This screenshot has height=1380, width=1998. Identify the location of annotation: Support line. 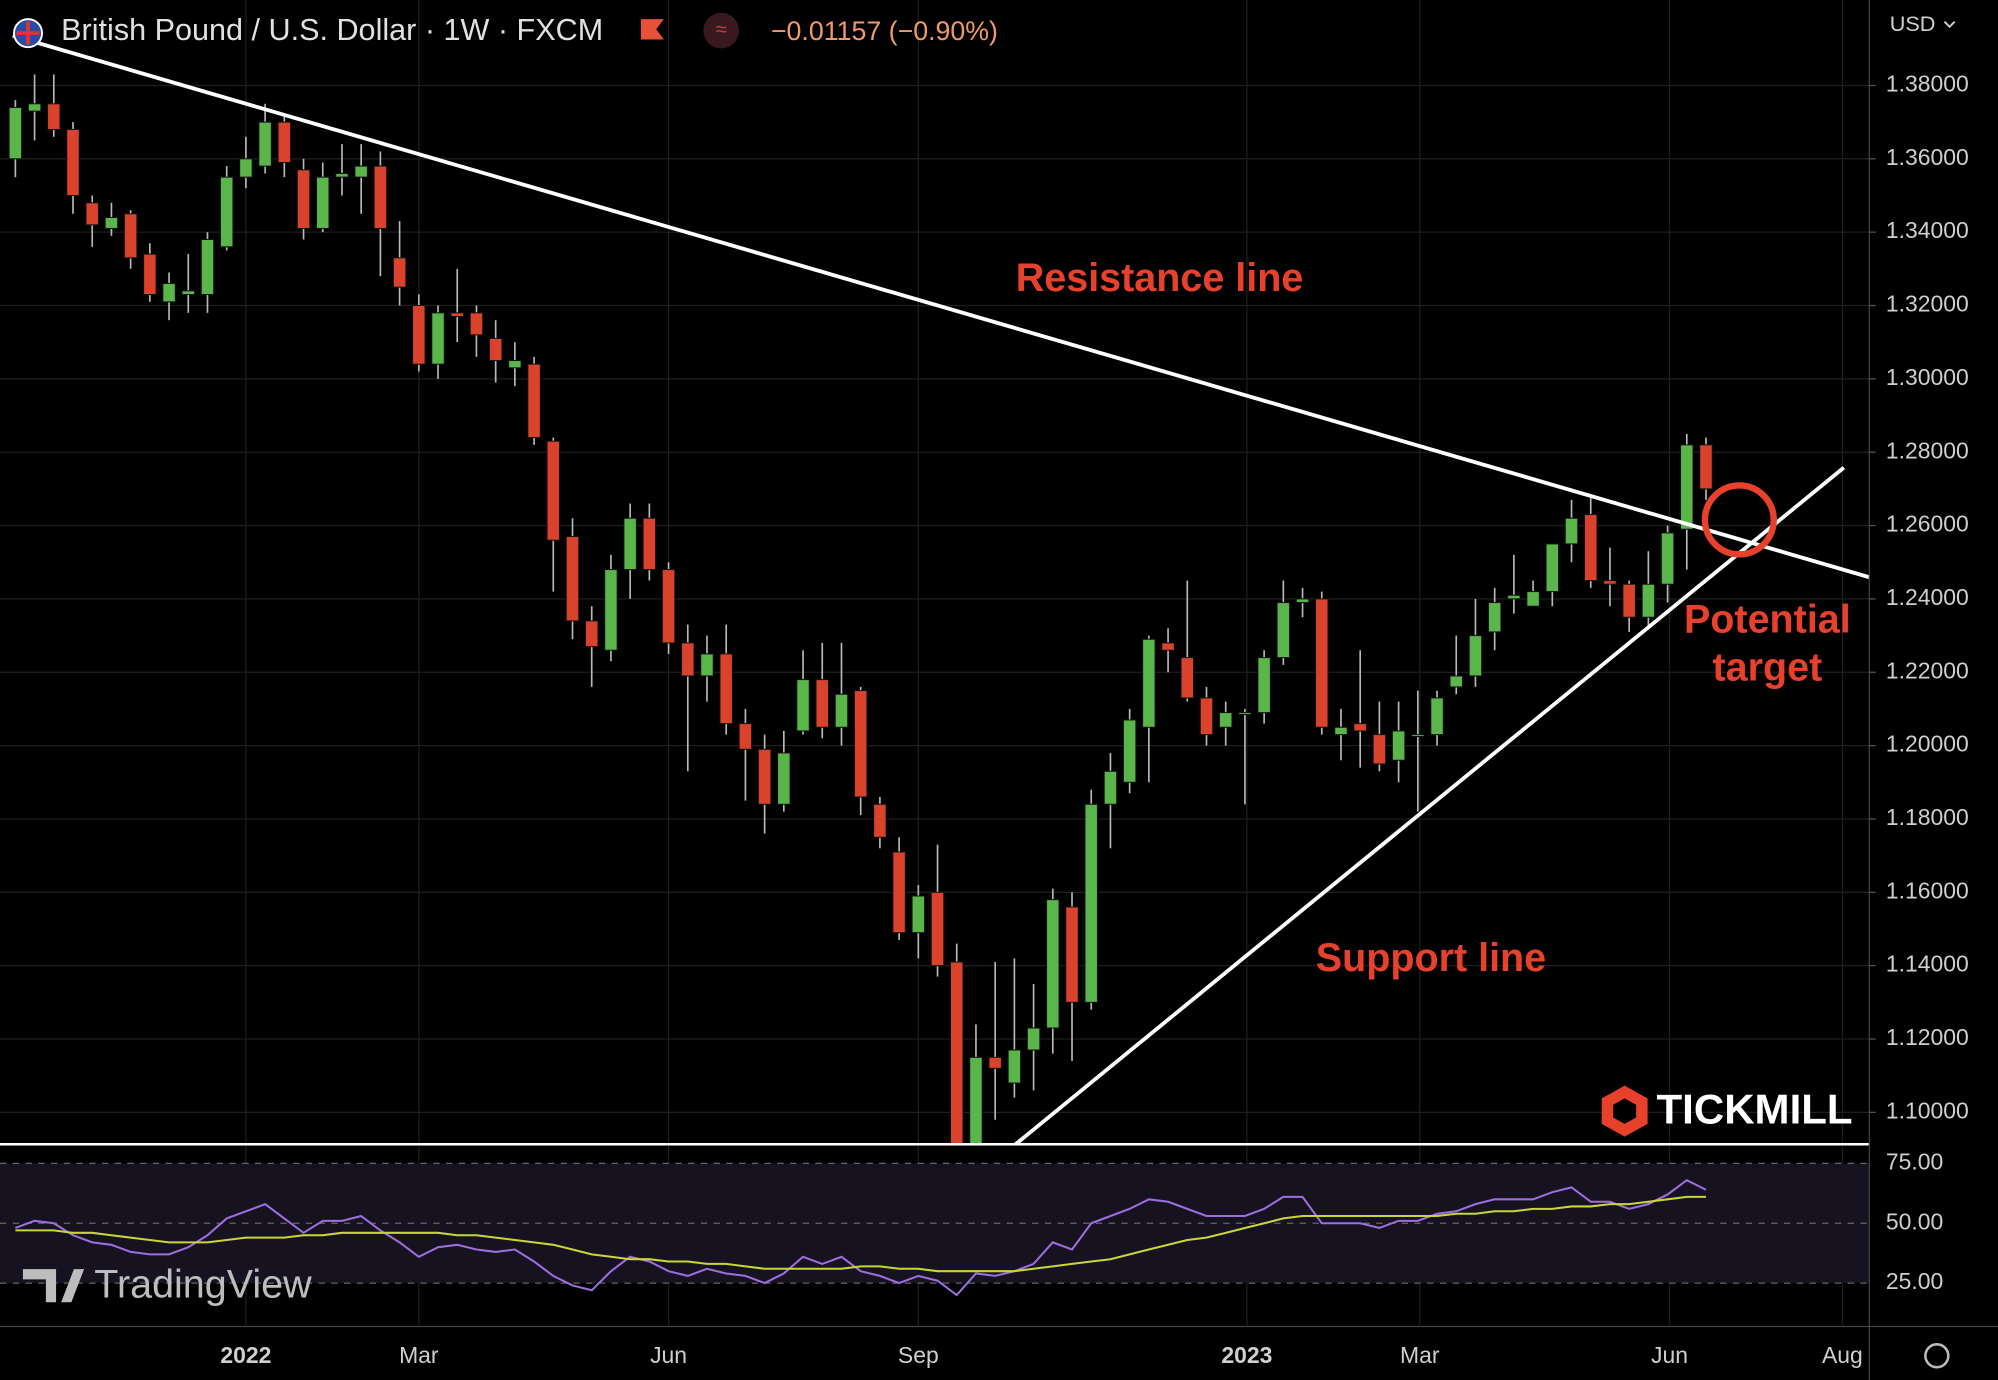
(1431, 958).